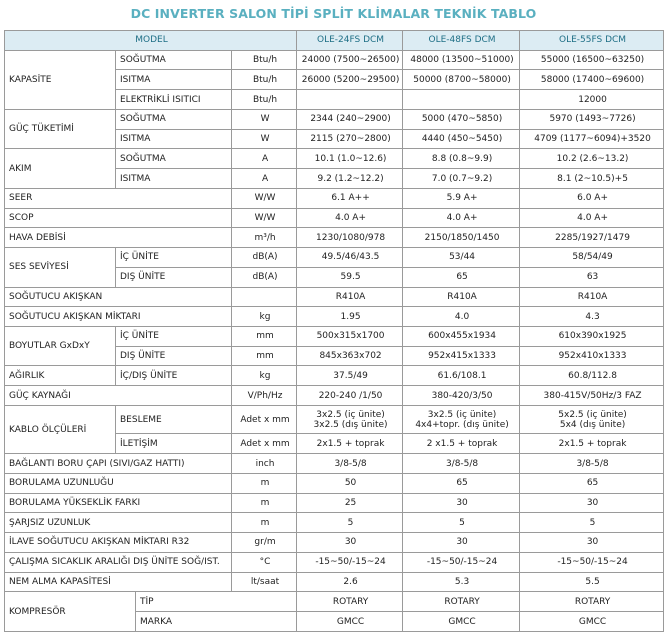 Image resolution: width=667 pixels, height=633 pixels. Describe the element at coordinates (264, 444) in the screenshot. I see `unit-cell: Adet x mm` at that location.